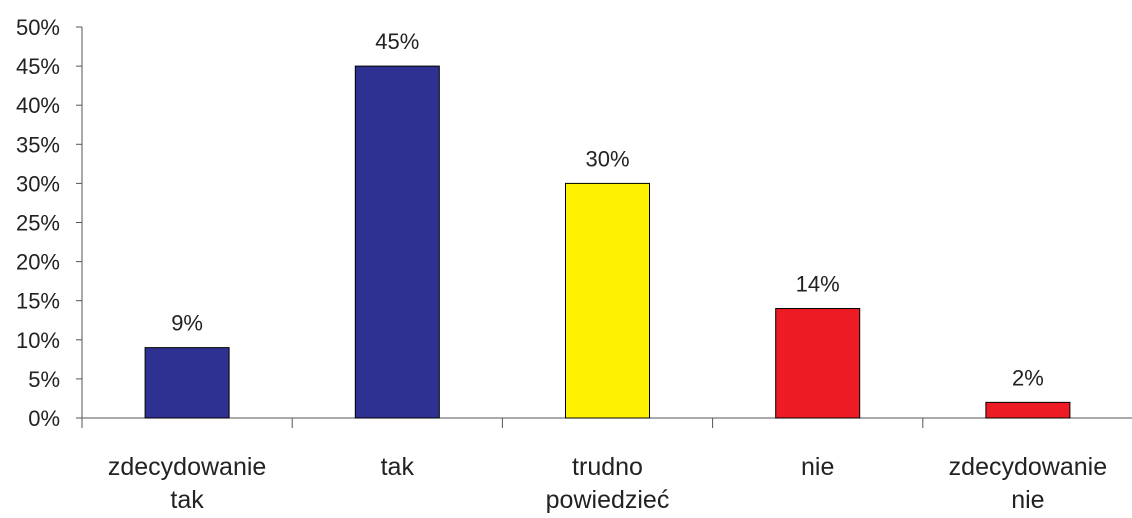 The image size is (1132, 518). I want to click on category-label: trudno, so click(607, 467).